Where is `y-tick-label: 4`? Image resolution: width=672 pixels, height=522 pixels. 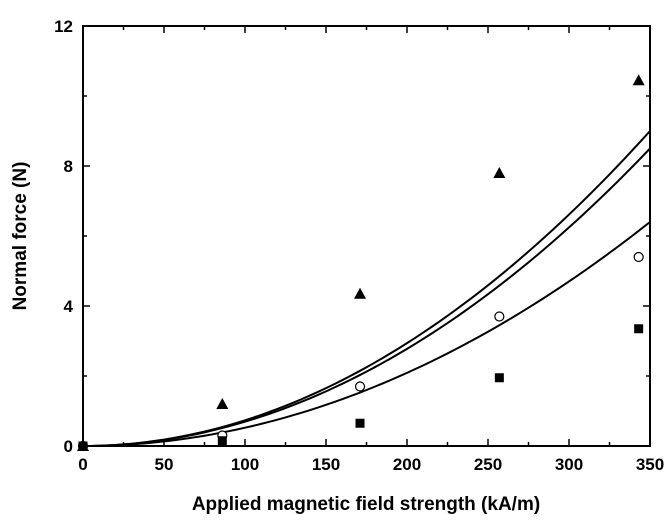 y-tick-label: 4 is located at coordinates (69, 306).